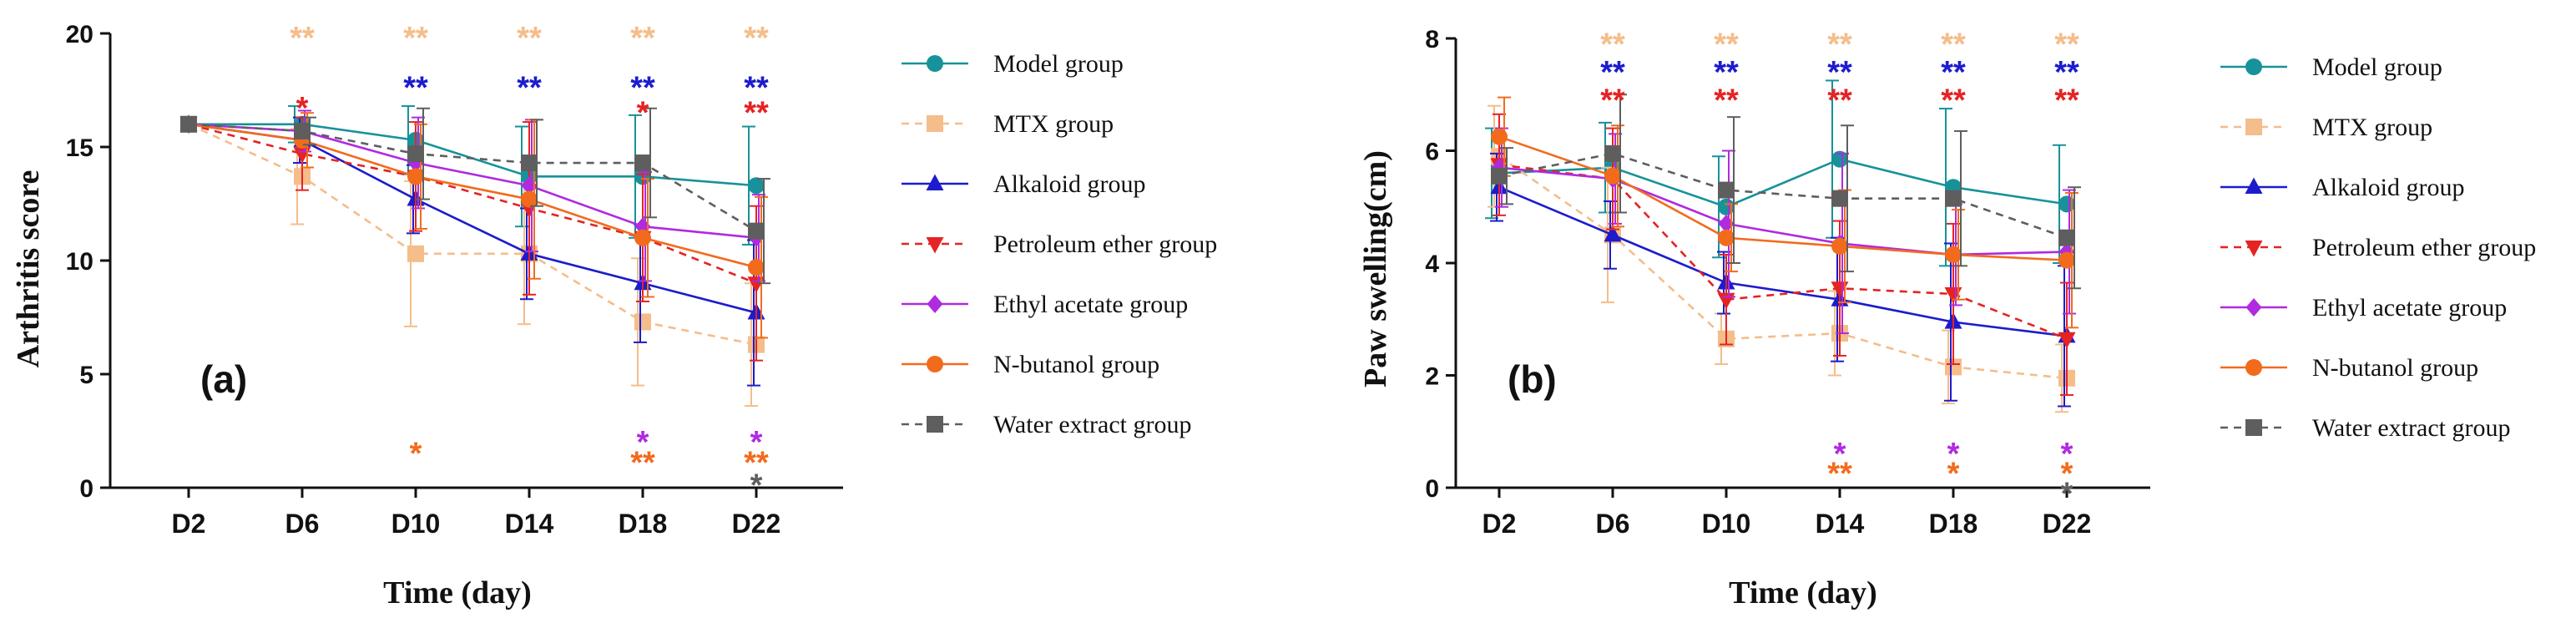 The image size is (2576, 623). What do you see at coordinates (1613, 524) in the screenshot?
I see `panel-b-x-tick-label: D6` at bounding box center [1613, 524].